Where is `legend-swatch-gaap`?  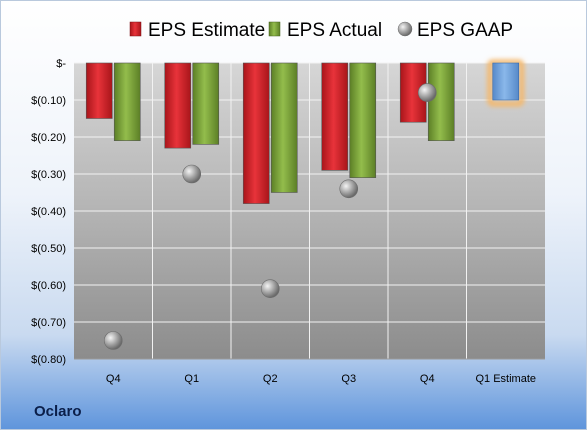
legend-swatch-gaap is located at coordinates (405, 29).